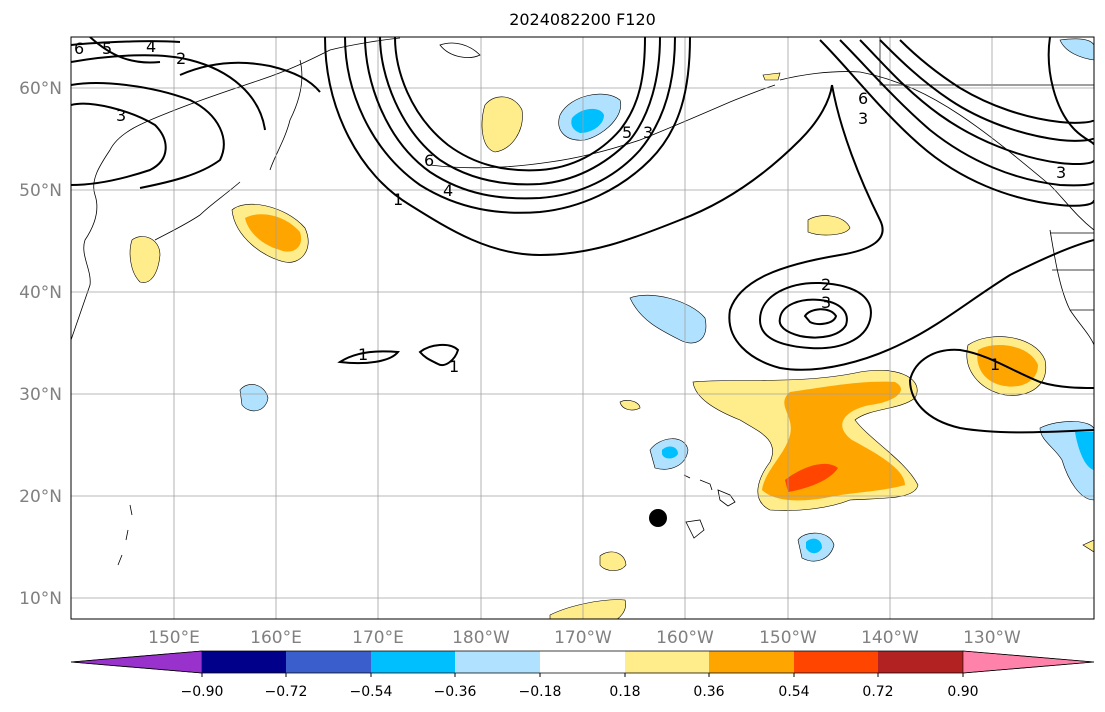  Describe the element at coordinates (992, 638) in the screenshot. I see `lon-label: 130°W` at that location.